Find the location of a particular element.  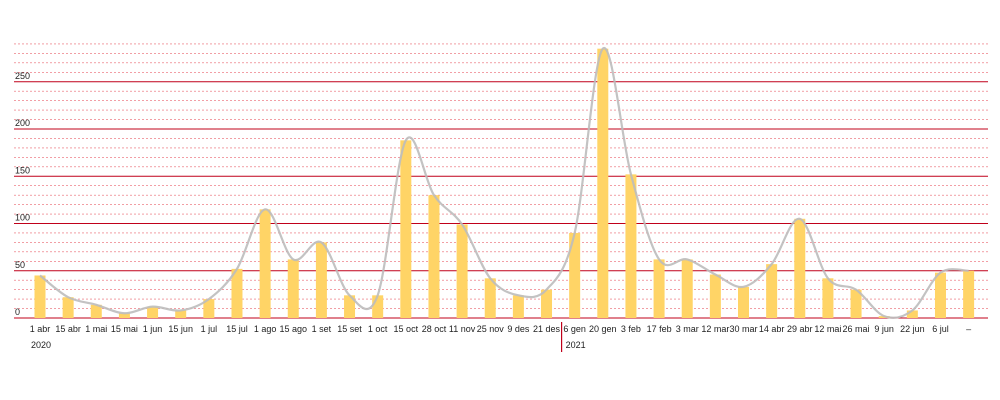

x-tick-label: 17 feb is located at coordinates (659, 329).